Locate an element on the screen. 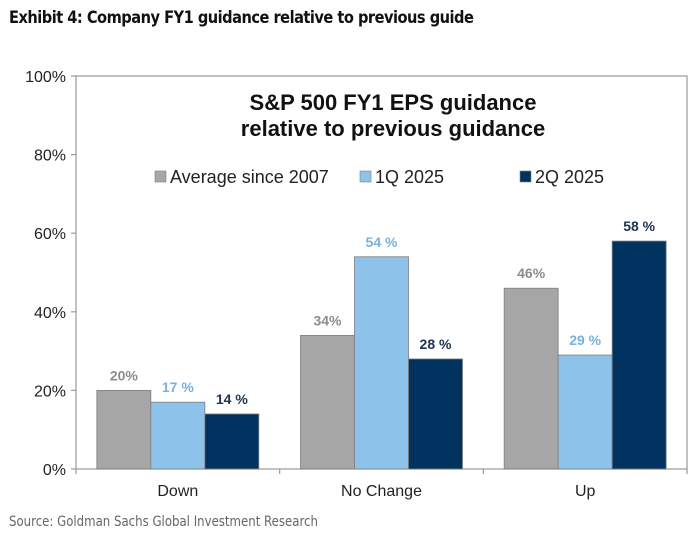 This screenshot has height=543, width=700. data-label: 54 % is located at coordinates (382, 242).